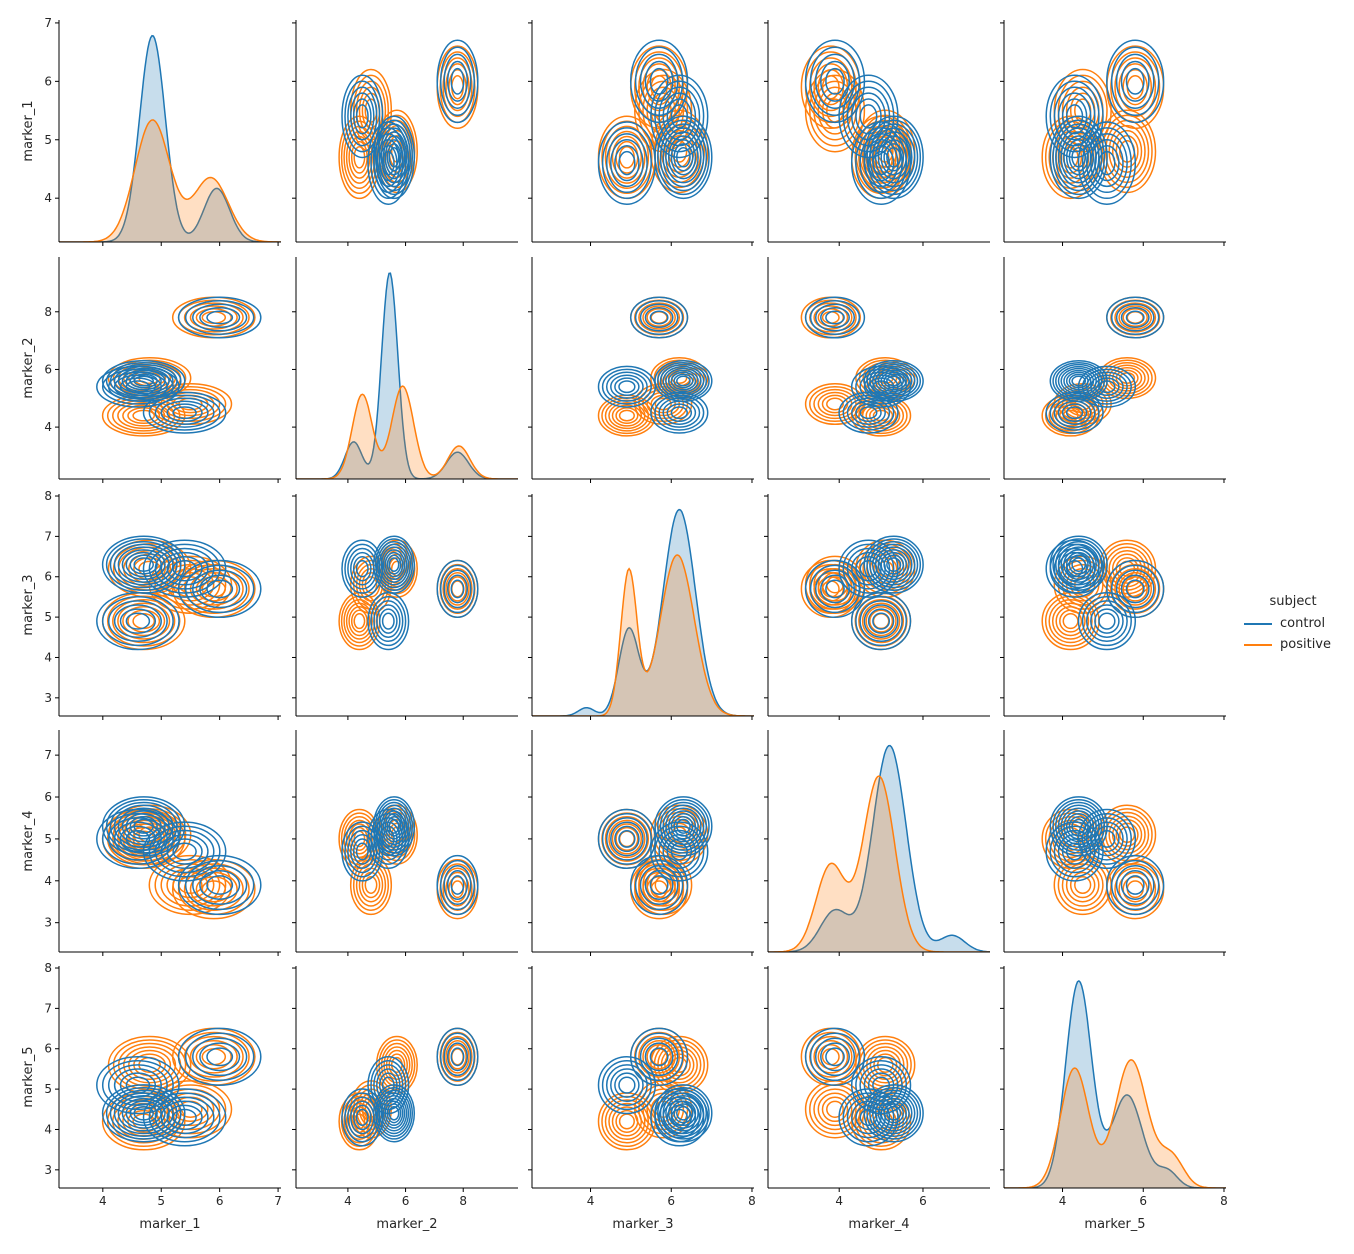 The width and height of the screenshot is (1354, 1254). What do you see at coordinates (642, 1224) in the screenshot?
I see `x-axis-label: marker_3` at bounding box center [642, 1224].